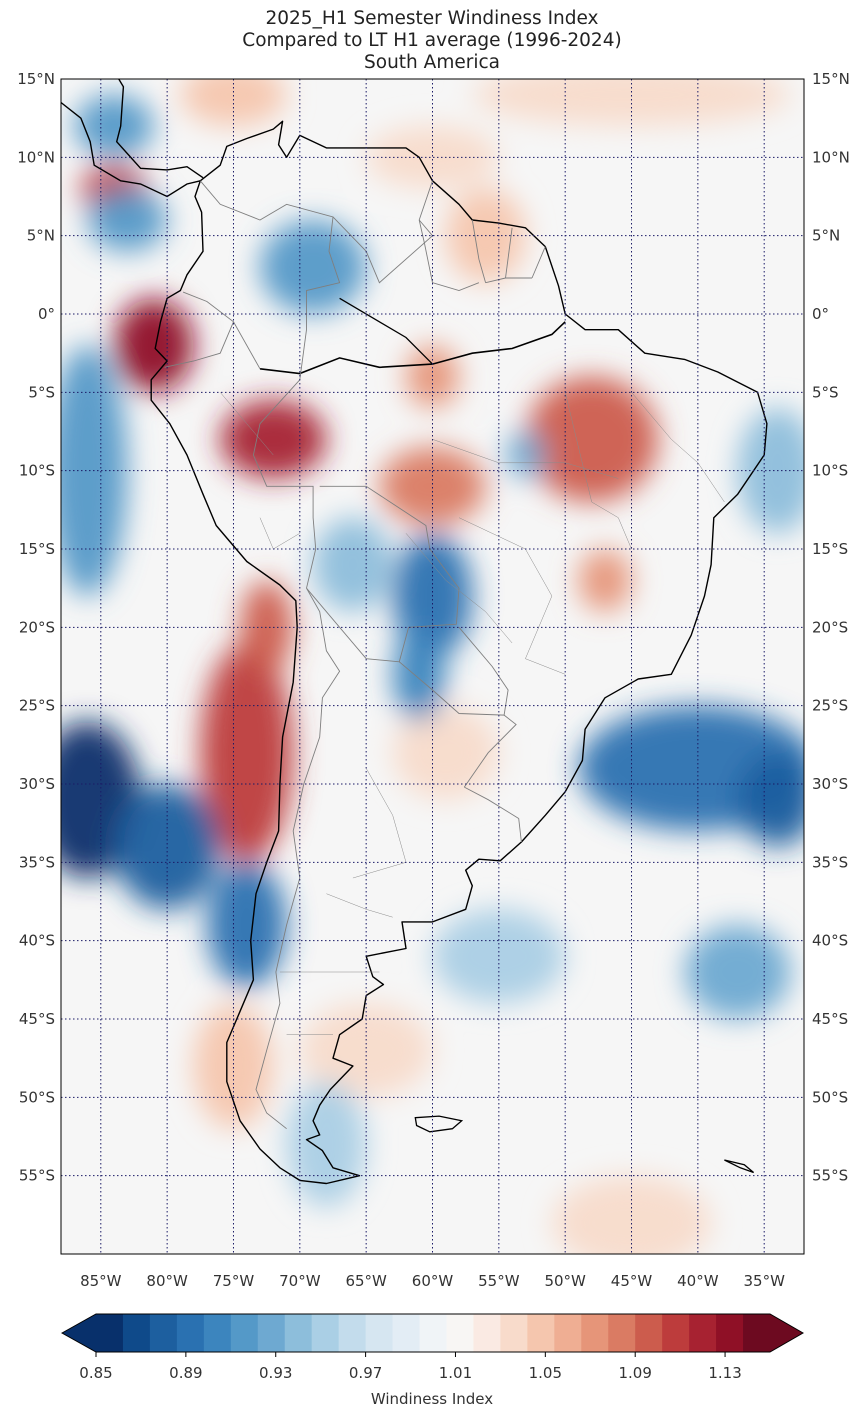  Describe the element at coordinates (545, 1373) in the screenshot. I see `colorbar-tick-label: 1.05` at that location.